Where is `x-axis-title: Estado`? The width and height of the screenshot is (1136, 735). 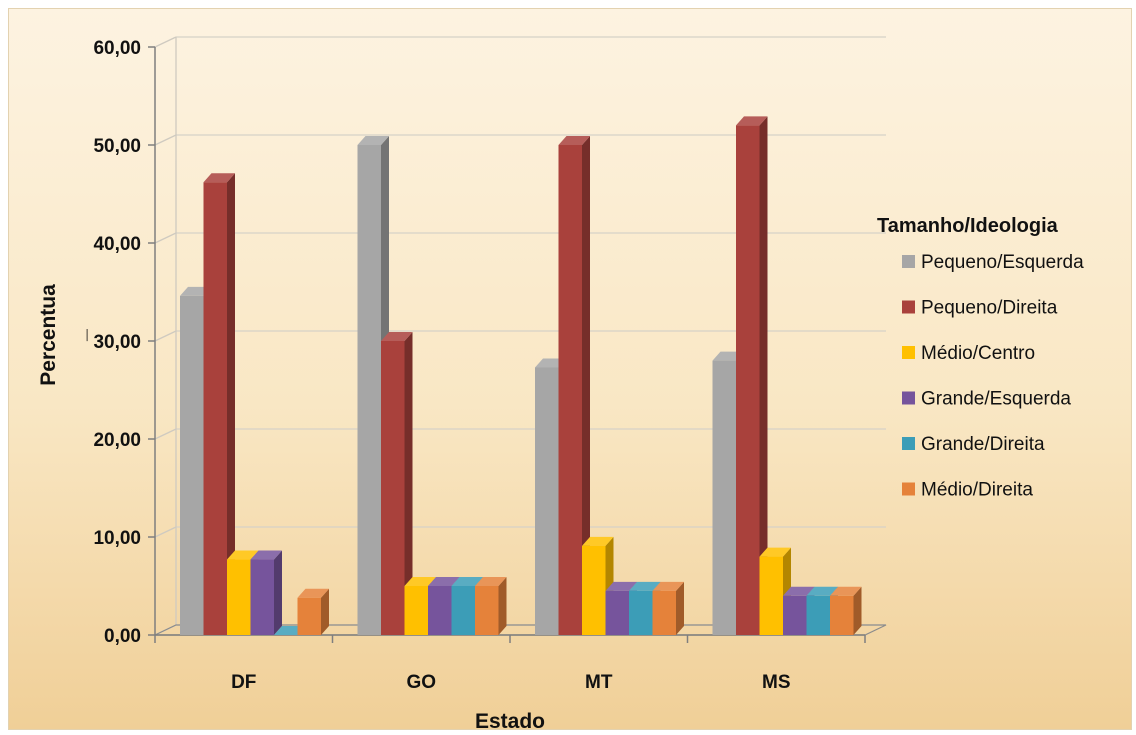 x-axis-title: Estado is located at coordinates (510, 721).